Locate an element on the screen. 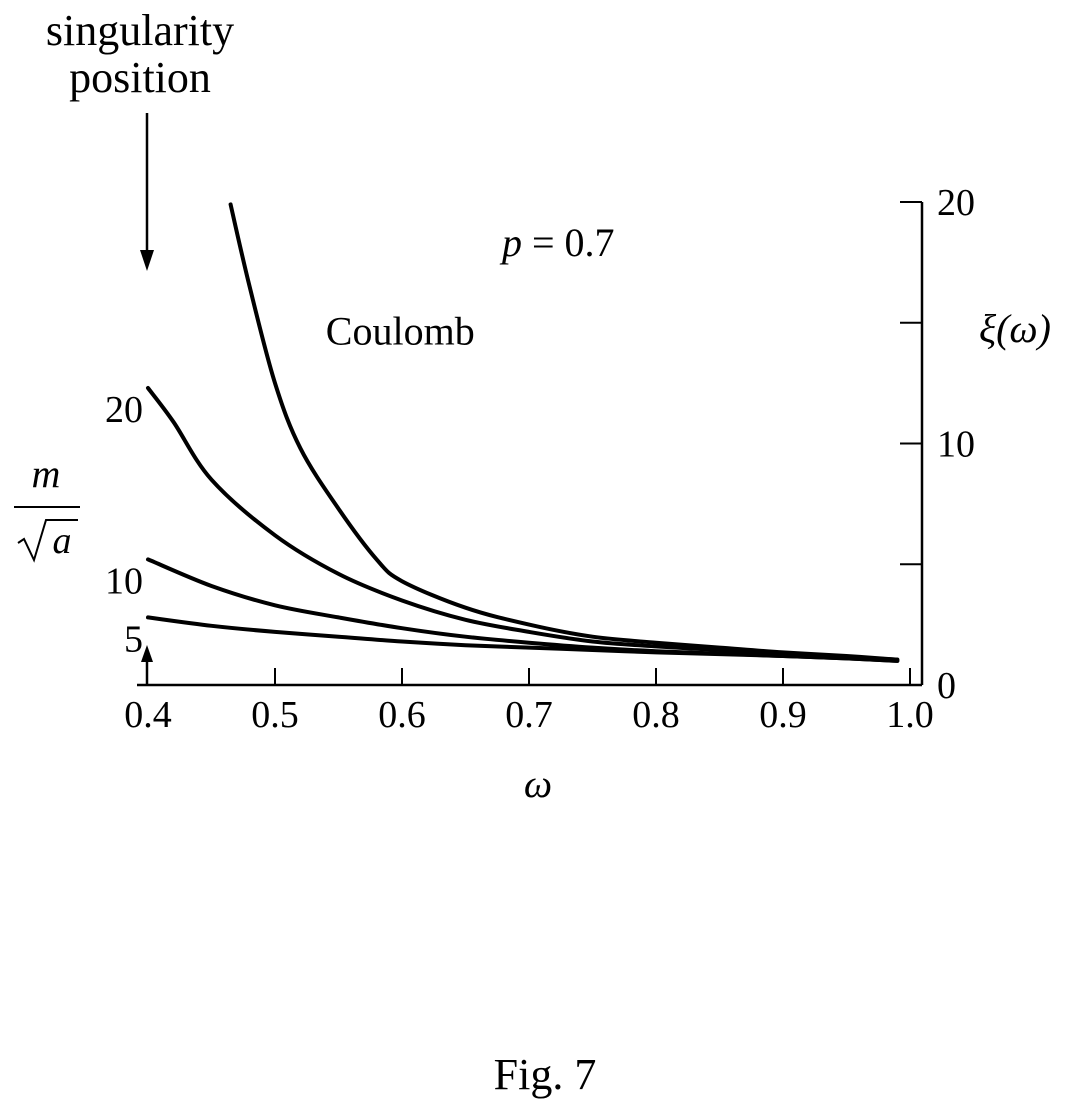 This screenshot has height=1107, width=1068. singularity-down-arrow is located at coordinates (147, 192).